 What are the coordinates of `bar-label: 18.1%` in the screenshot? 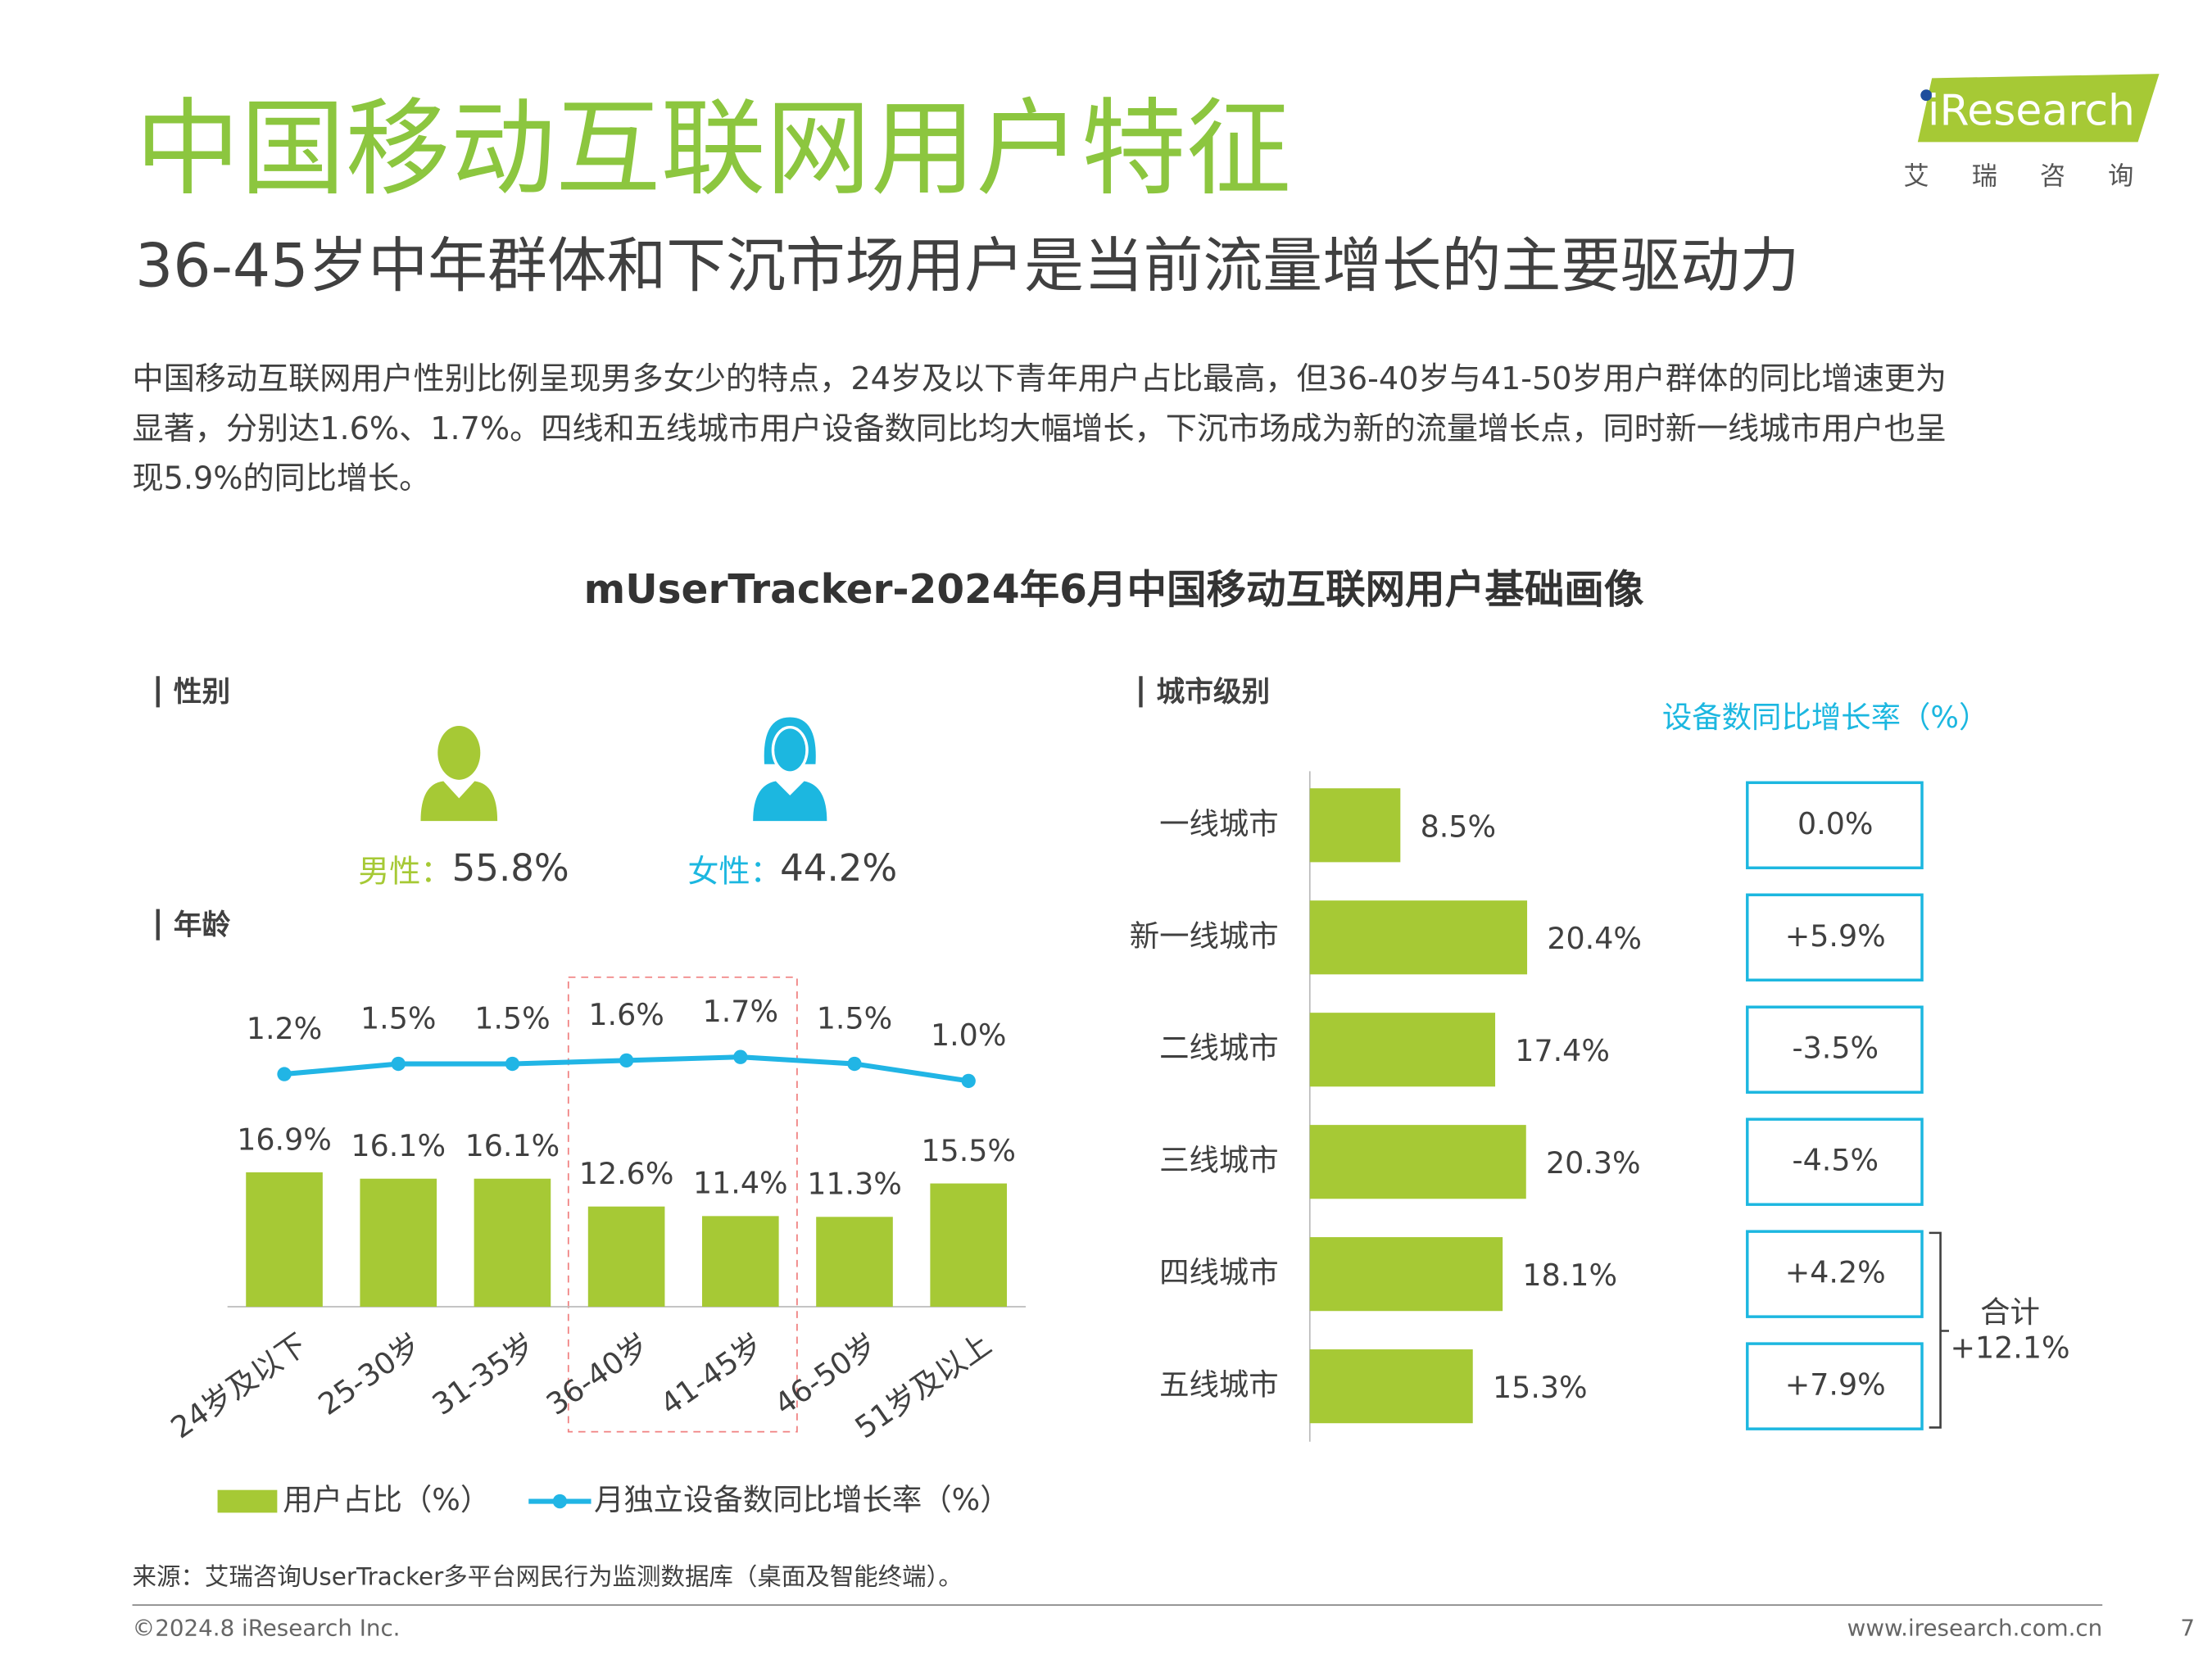 It's located at (1569, 1275).